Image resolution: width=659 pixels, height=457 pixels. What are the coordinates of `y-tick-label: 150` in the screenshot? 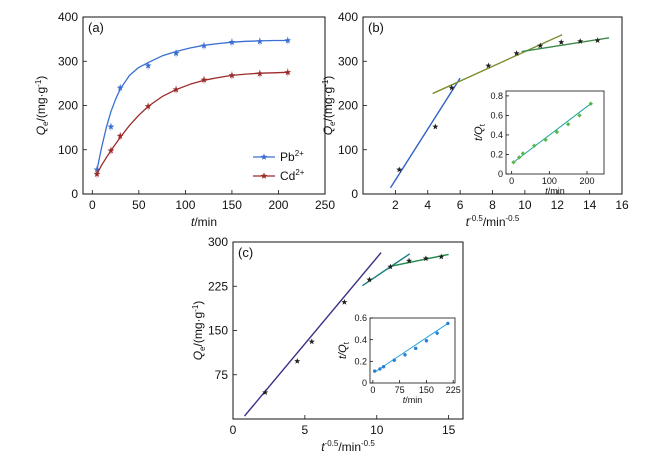 It's located at (218, 331).